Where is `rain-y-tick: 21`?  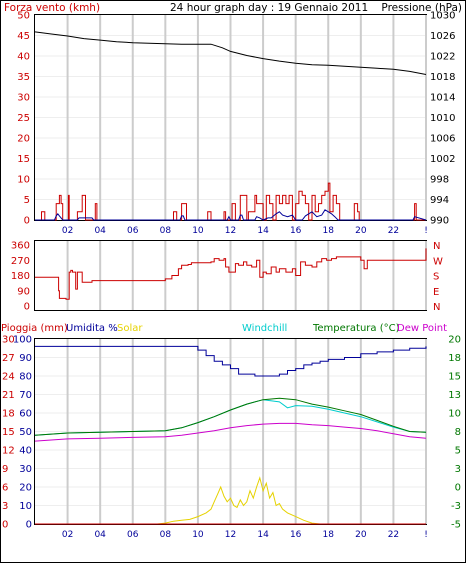
rain-y-tick: 21 is located at coordinates (8, 395).